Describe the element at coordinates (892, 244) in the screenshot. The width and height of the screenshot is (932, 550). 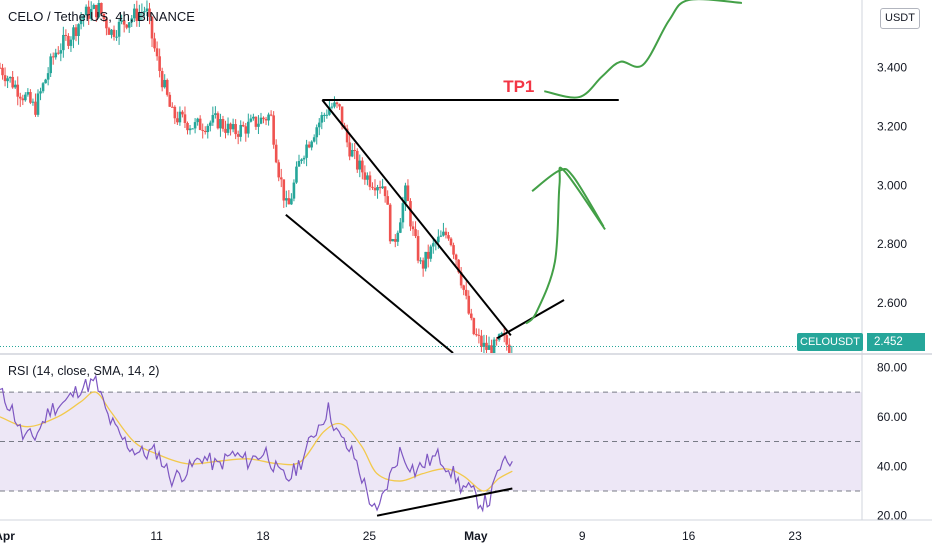
I see `price-tick-label: 2.800` at that location.